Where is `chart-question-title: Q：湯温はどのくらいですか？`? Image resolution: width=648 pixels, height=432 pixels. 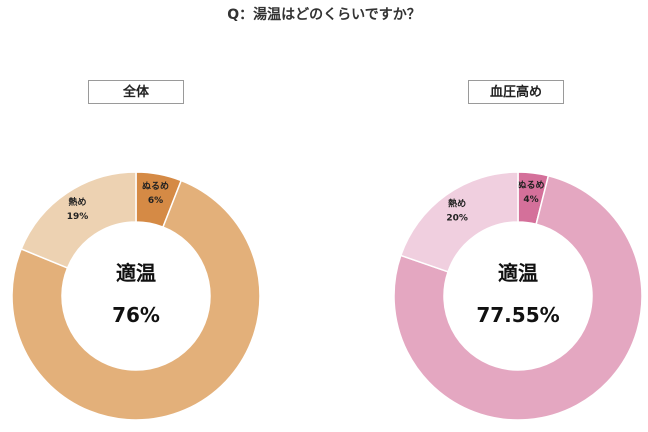
chart-question-title: Q：湯温はどのくらいですか？ is located at coordinates (324, 15).